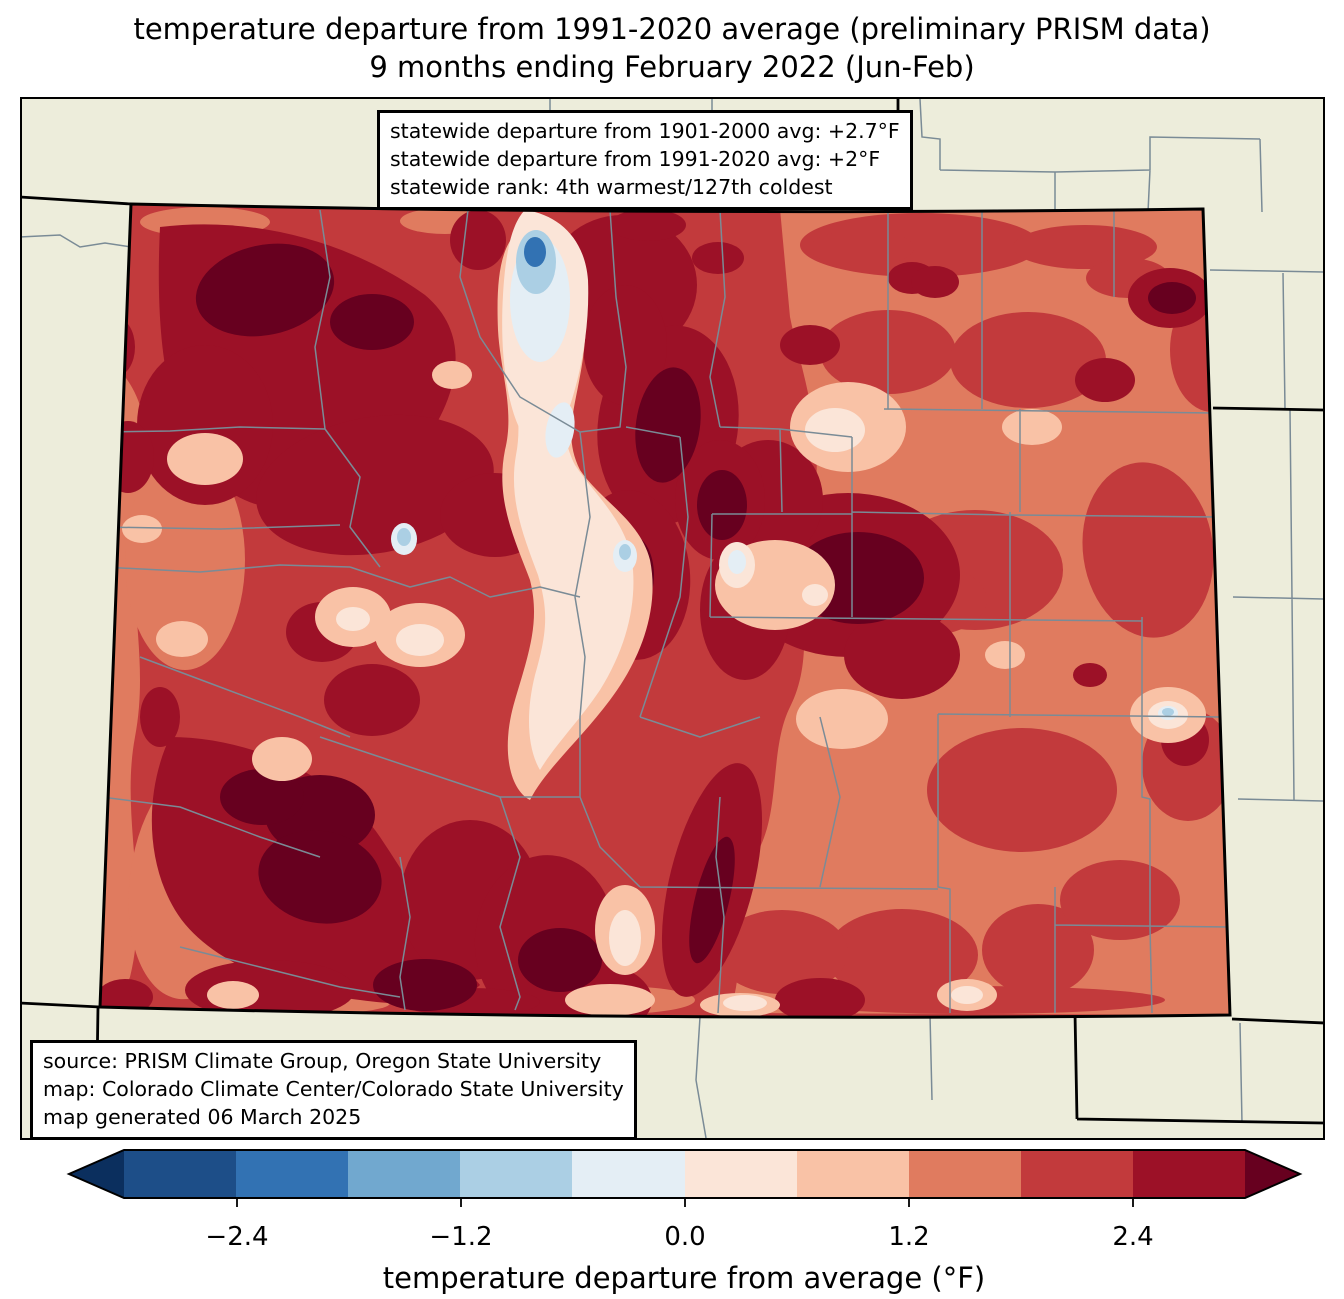 This screenshot has height=1299, width=1344. What do you see at coordinates (672, 67) in the screenshot?
I see `title-line-2: 9 months ending February 2022 (Jun-Feb)` at bounding box center [672, 67].